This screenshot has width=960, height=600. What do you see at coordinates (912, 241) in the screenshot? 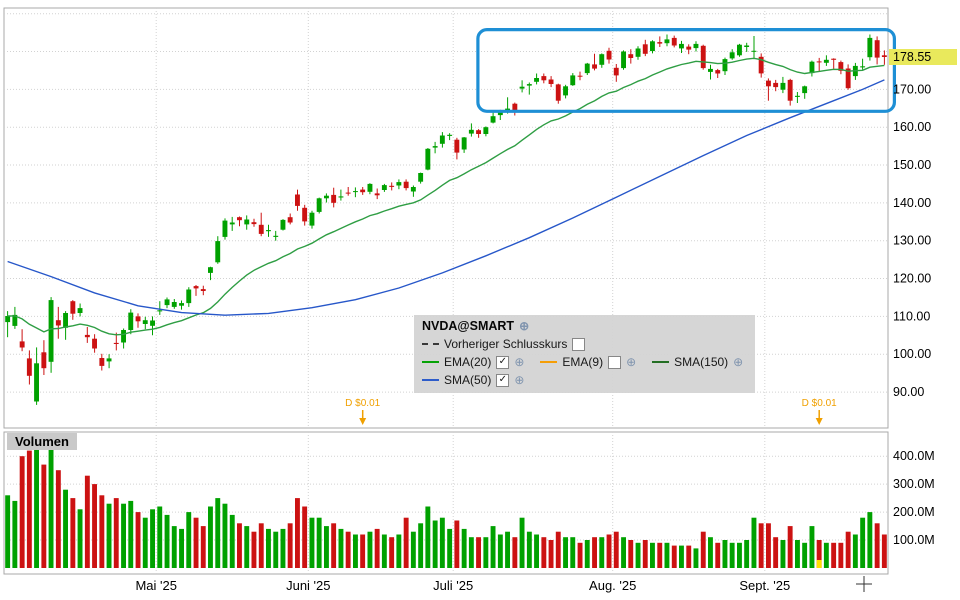
I see `price-tick-label: 130.00` at bounding box center [912, 241].